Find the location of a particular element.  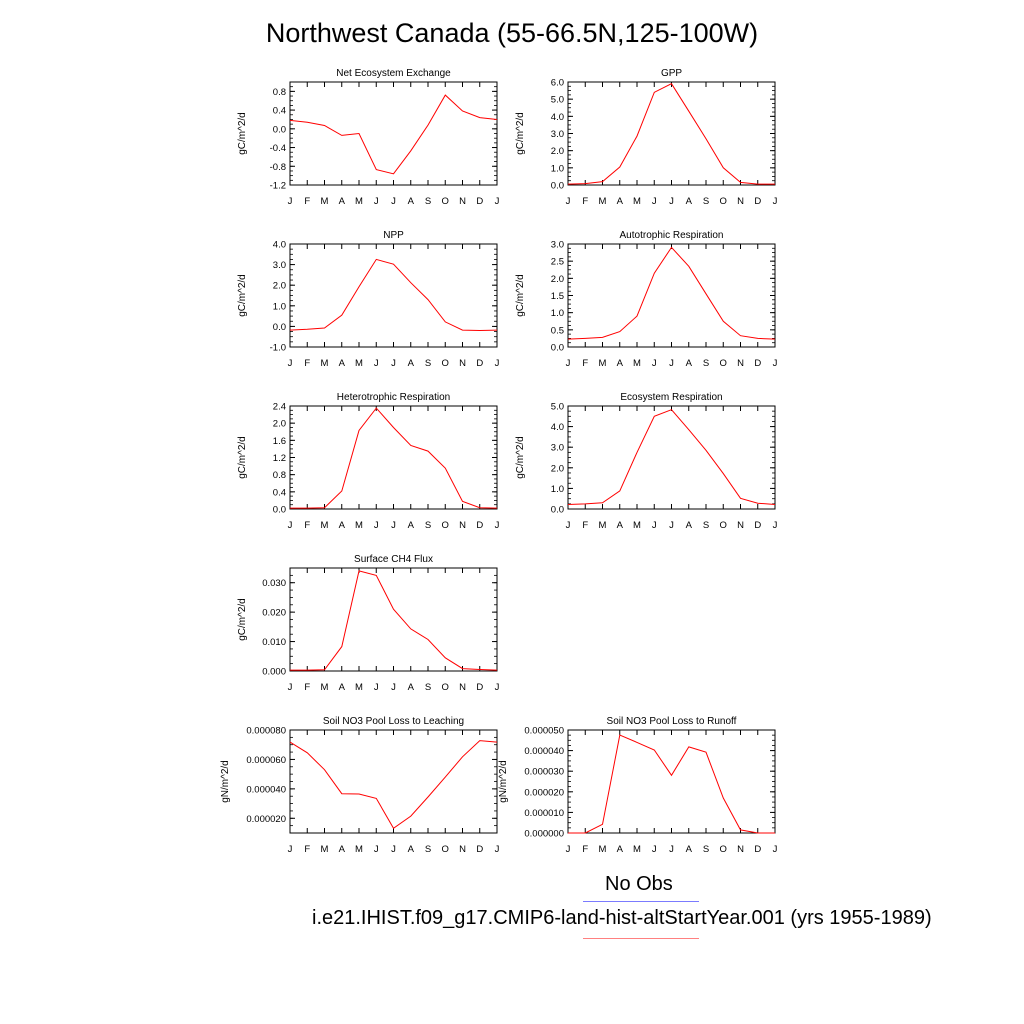

panel-title: NPP is located at coordinates (393, 235).